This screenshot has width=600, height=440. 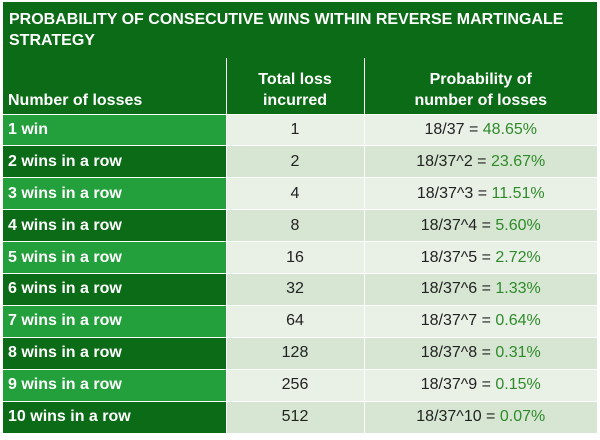 What do you see at coordinates (518, 225) in the screenshot?
I see `probability-percent: 5.60%` at bounding box center [518, 225].